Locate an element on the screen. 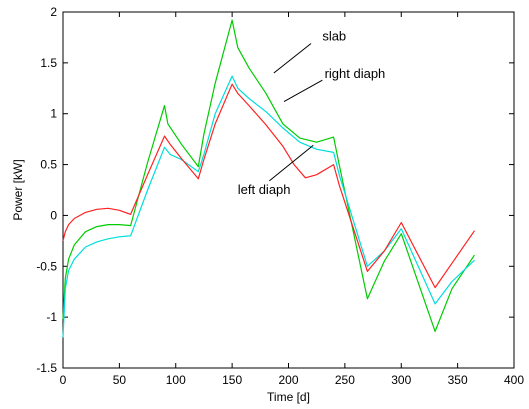 The width and height of the screenshot is (529, 409). x-tick-label: 100 is located at coordinates (176, 380).